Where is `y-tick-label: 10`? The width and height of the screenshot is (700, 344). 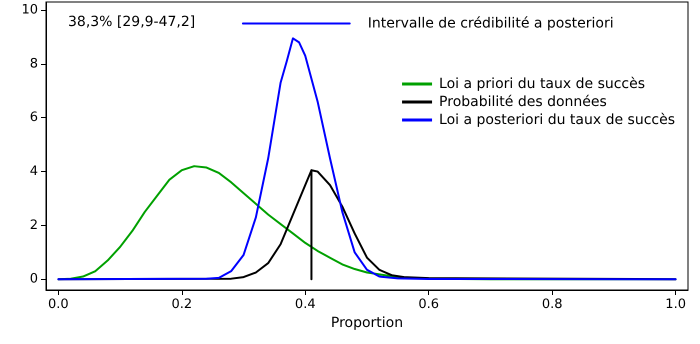
y-tick-label: 10 is located at coordinates (29, 10).